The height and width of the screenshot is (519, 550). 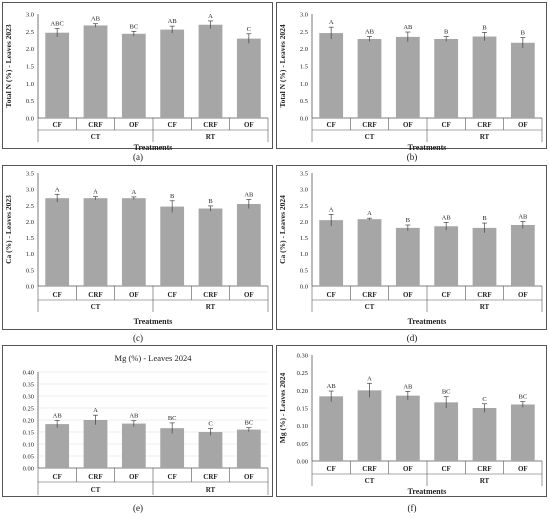 I want to click on y-axis-label: Mg (%) - Leaves 2024, so click(x=282, y=408).